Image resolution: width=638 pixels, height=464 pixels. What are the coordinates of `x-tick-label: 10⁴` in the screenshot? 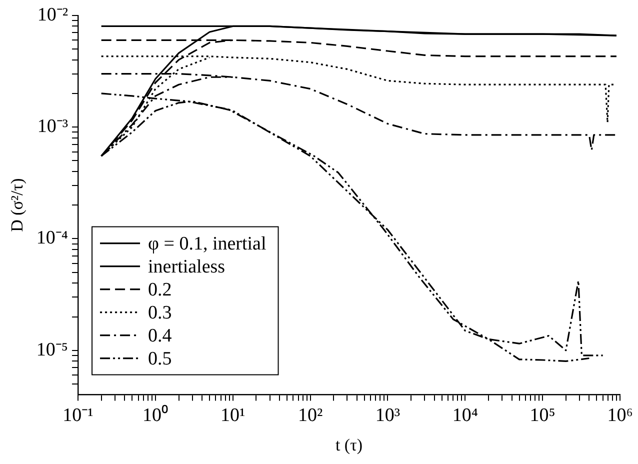 It's located at (465, 415).